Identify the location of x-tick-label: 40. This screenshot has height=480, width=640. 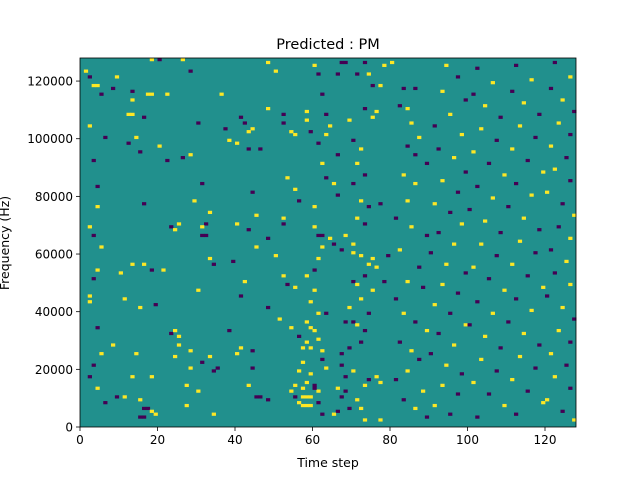
(234, 440).